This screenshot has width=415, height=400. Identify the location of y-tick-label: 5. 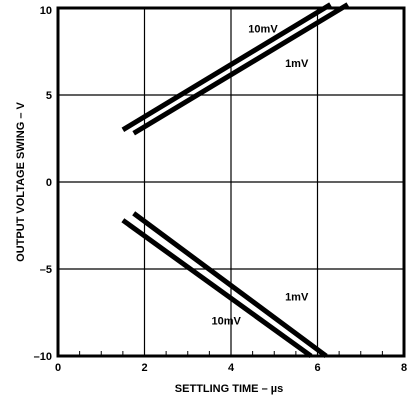
(49, 96).